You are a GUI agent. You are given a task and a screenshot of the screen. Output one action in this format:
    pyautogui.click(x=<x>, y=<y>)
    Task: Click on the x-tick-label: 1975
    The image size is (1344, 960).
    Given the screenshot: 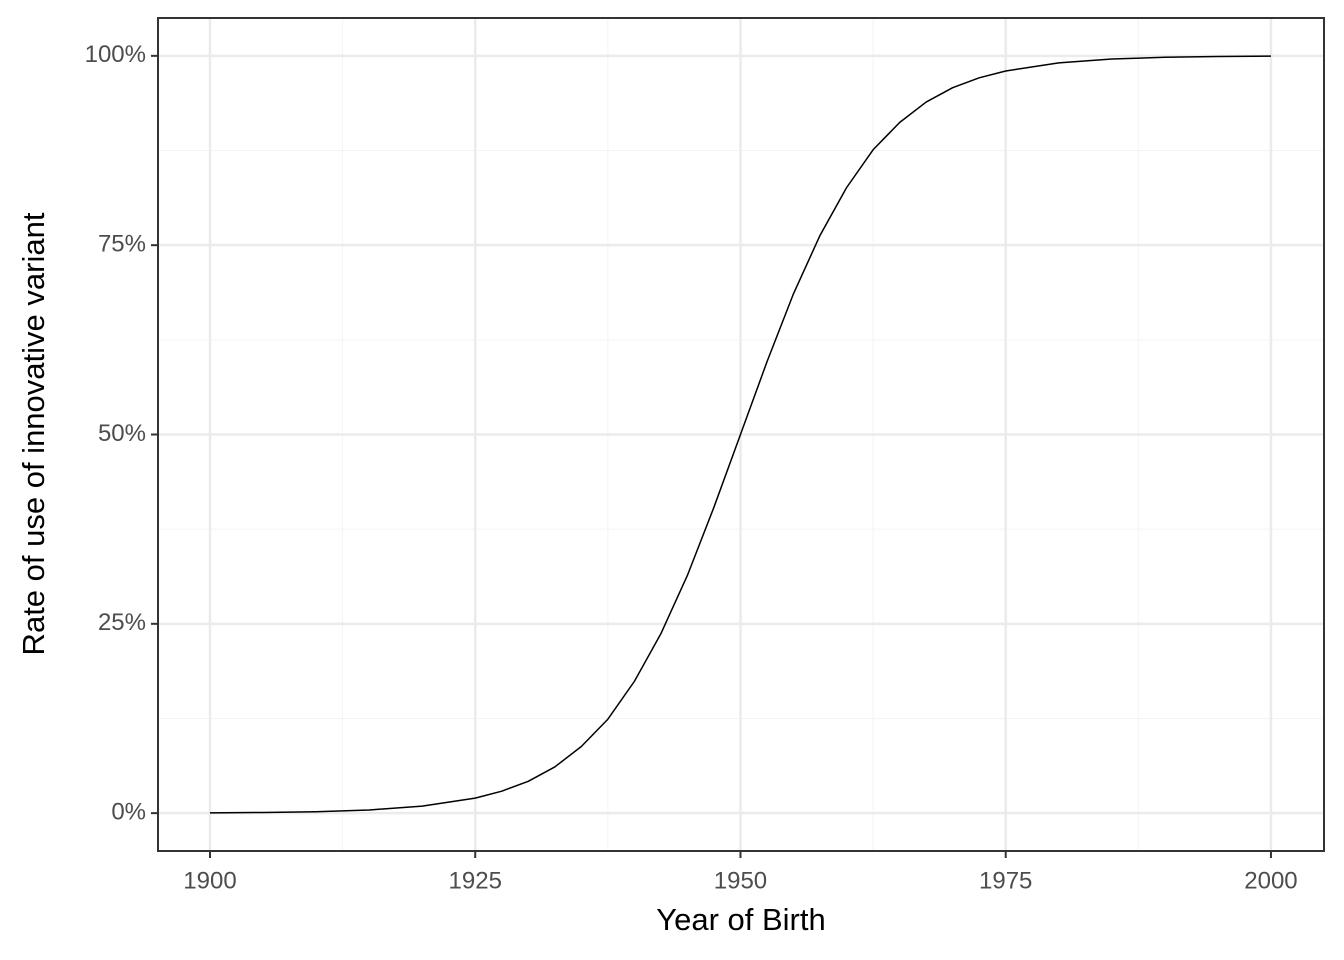 What is the action you would take?
    pyautogui.click(x=1005, y=880)
    